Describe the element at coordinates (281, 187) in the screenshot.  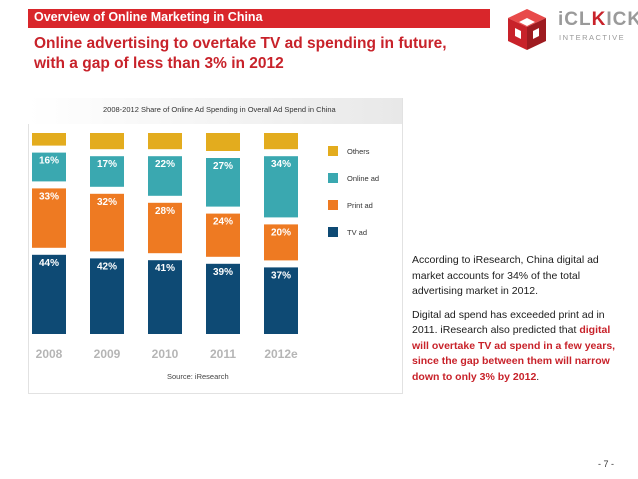
I see `bar-online-ad-2012e` at that location.